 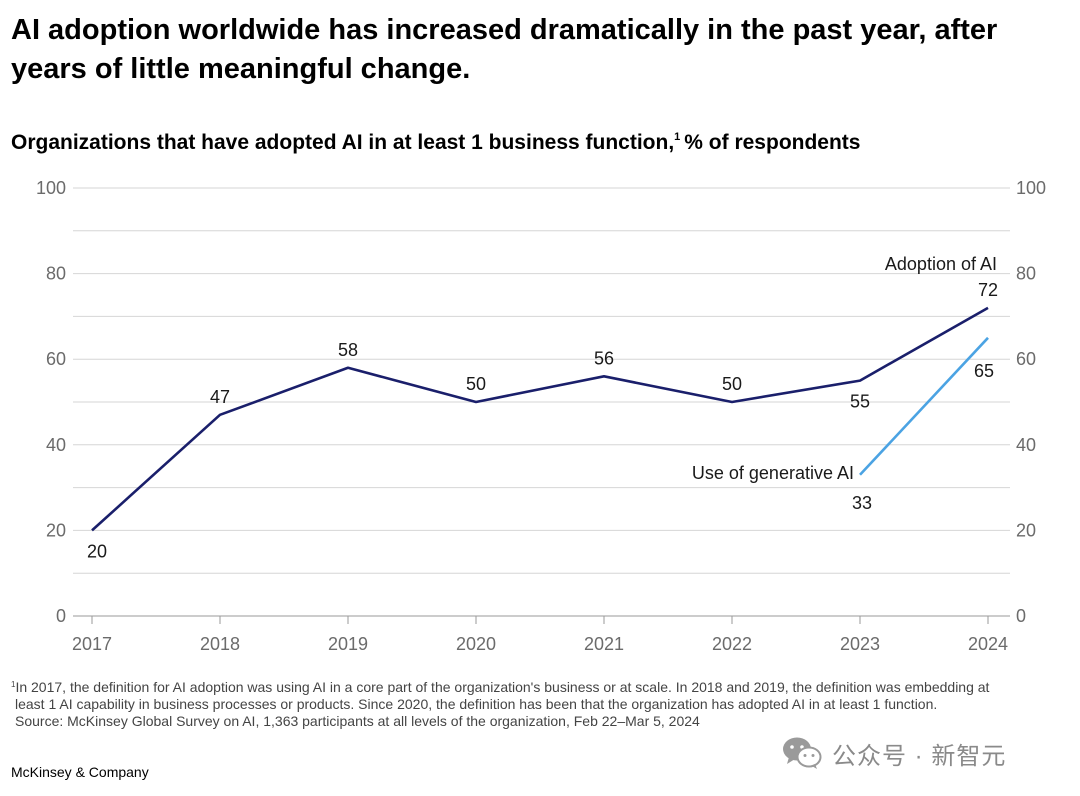 I want to click on y-tick-label-right: 20, so click(x=1026, y=530).